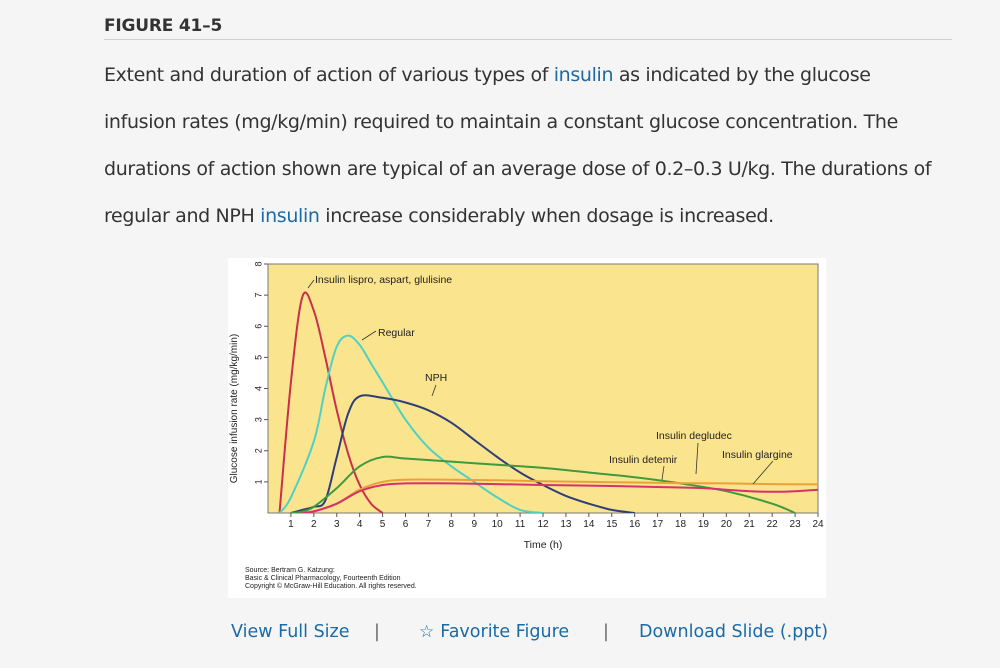 This screenshot has width=1000, height=668. What do you see at coordinates (583, 75) in the screenshot?
I see `insulin-link-1: insulin` at bounding box center [583, 75].